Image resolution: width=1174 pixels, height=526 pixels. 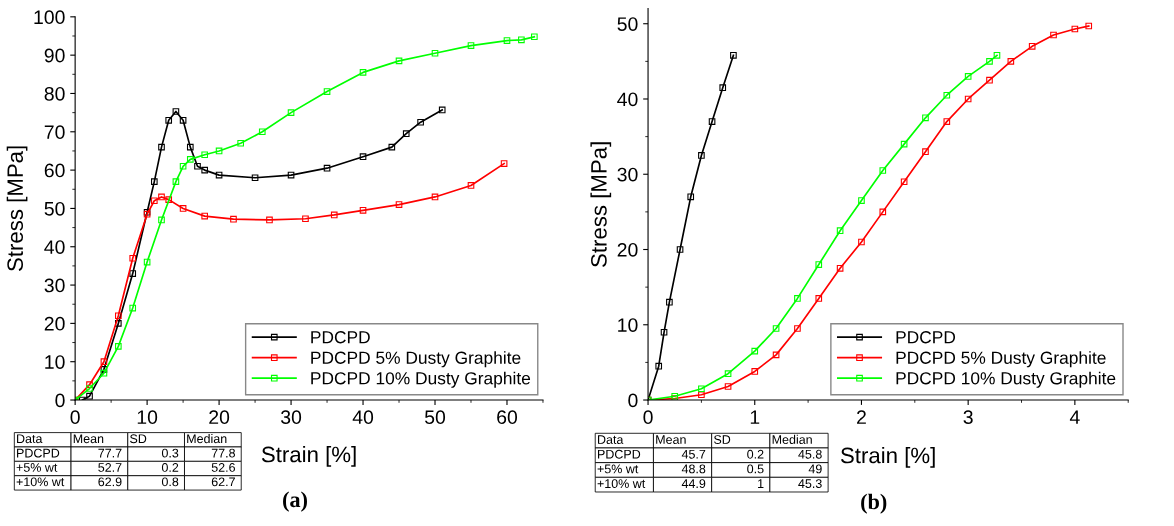 I want to click on x-axis-title: Strain [%], so click(x=887, y=457).